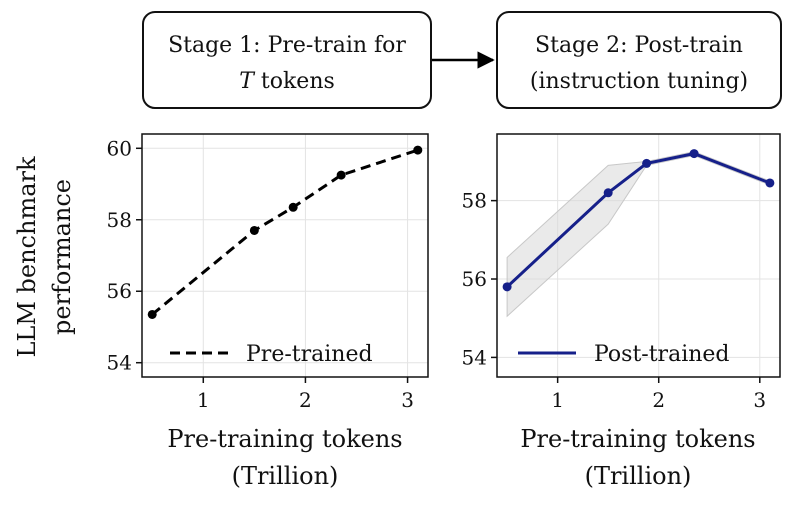 The image size is (800, 505). Describe the element at coordinates (662, 354) in the screenshot. I see `legend-posttrained-label: Post-trained` at that location.